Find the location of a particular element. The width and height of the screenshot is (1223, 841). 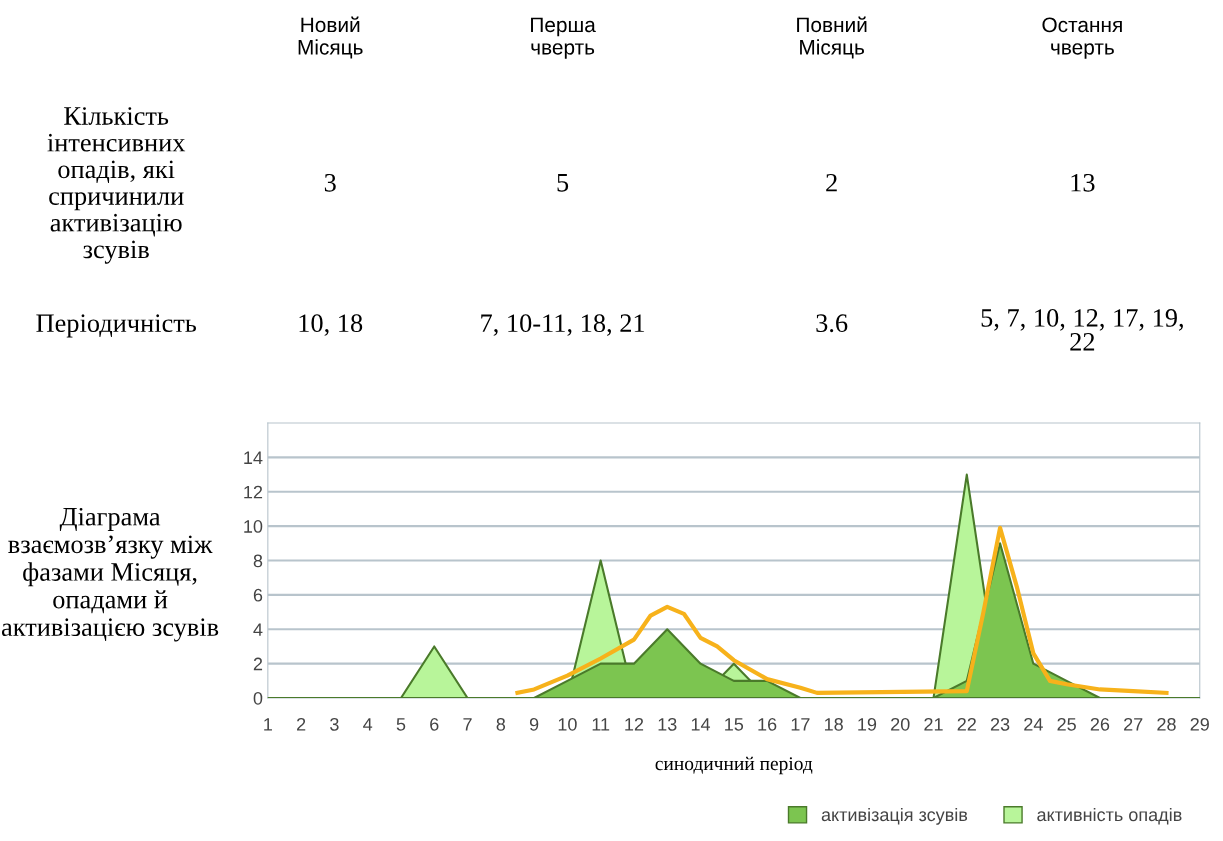

x-tick-label: 29 is located at coordinates (1199, 724).